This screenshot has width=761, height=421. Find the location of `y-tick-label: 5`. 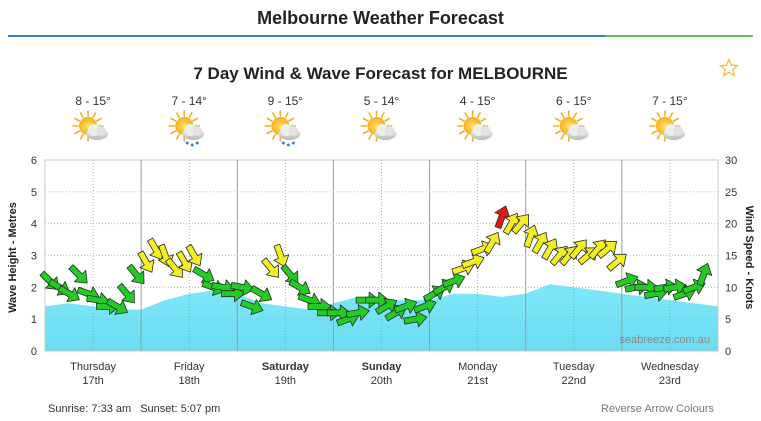

y-tick-label: 5 is located at coordinates (34, 193).